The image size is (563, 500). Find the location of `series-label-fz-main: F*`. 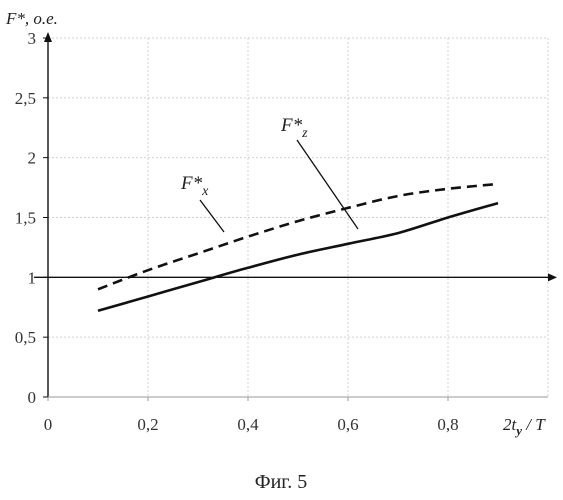

series-label-fz-main: F* is located at coordinates (291, 125).